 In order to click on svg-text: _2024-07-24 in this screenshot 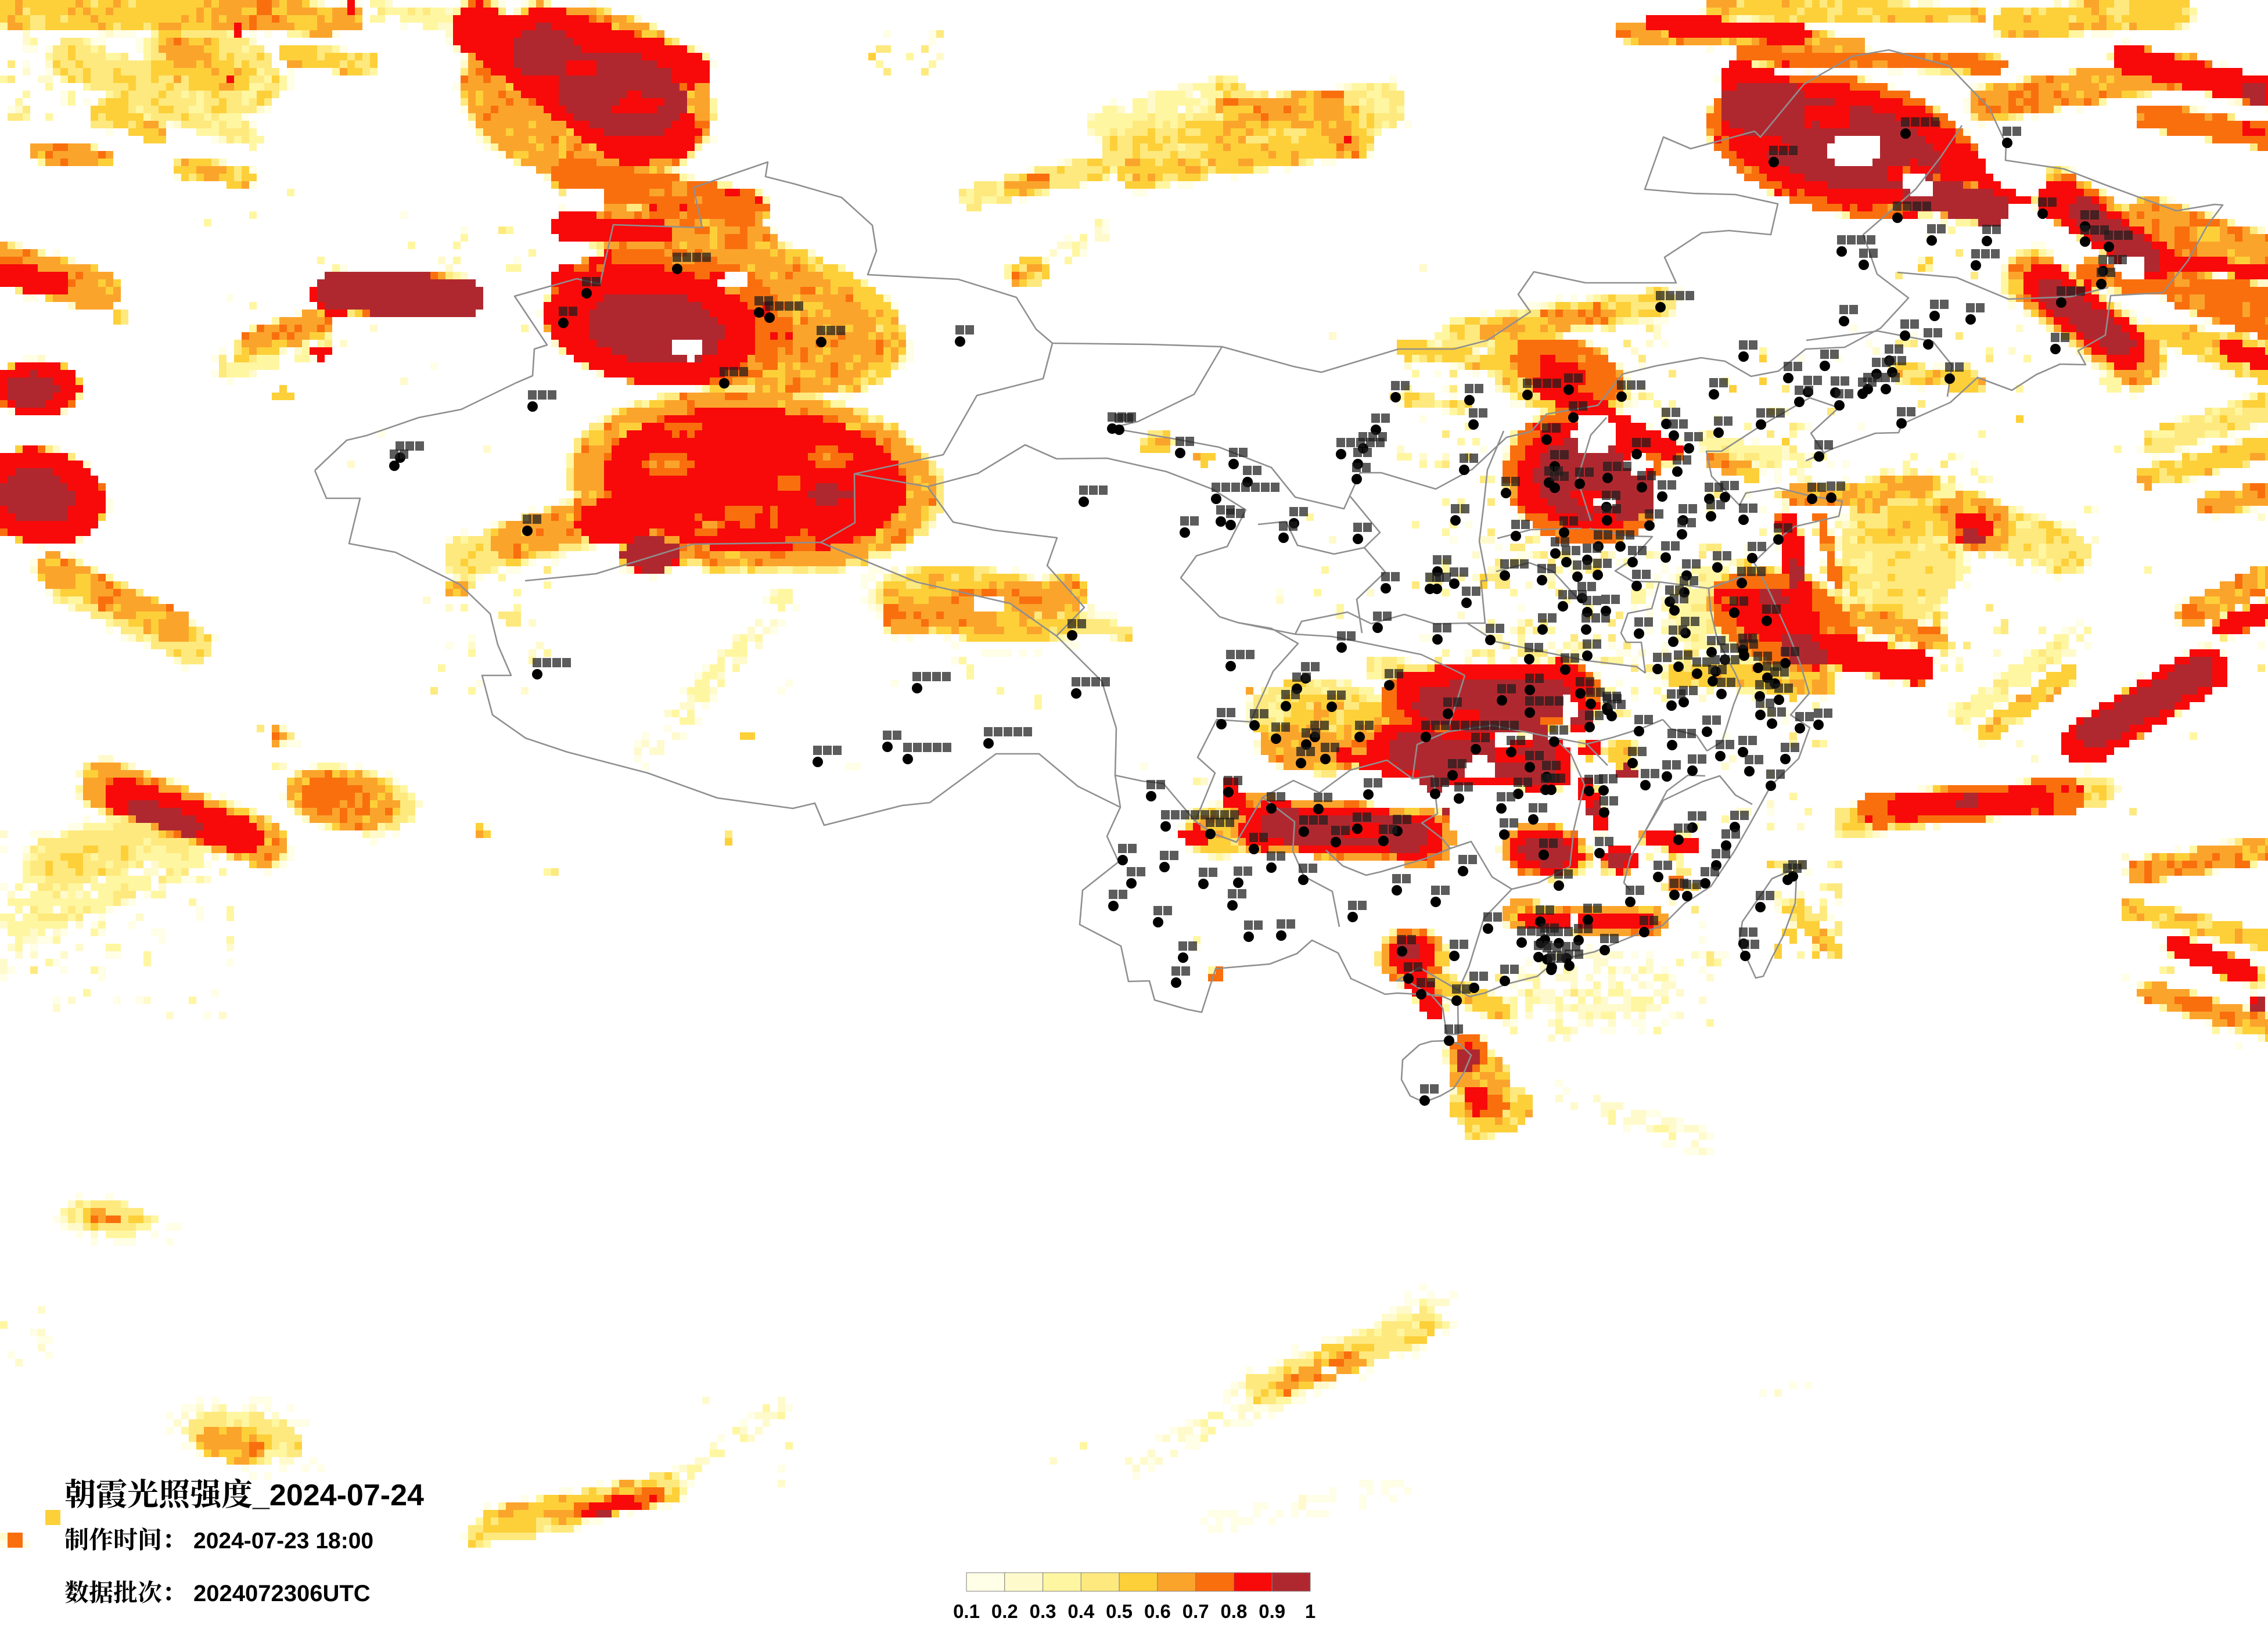, I will do `click(338, 1495)`.